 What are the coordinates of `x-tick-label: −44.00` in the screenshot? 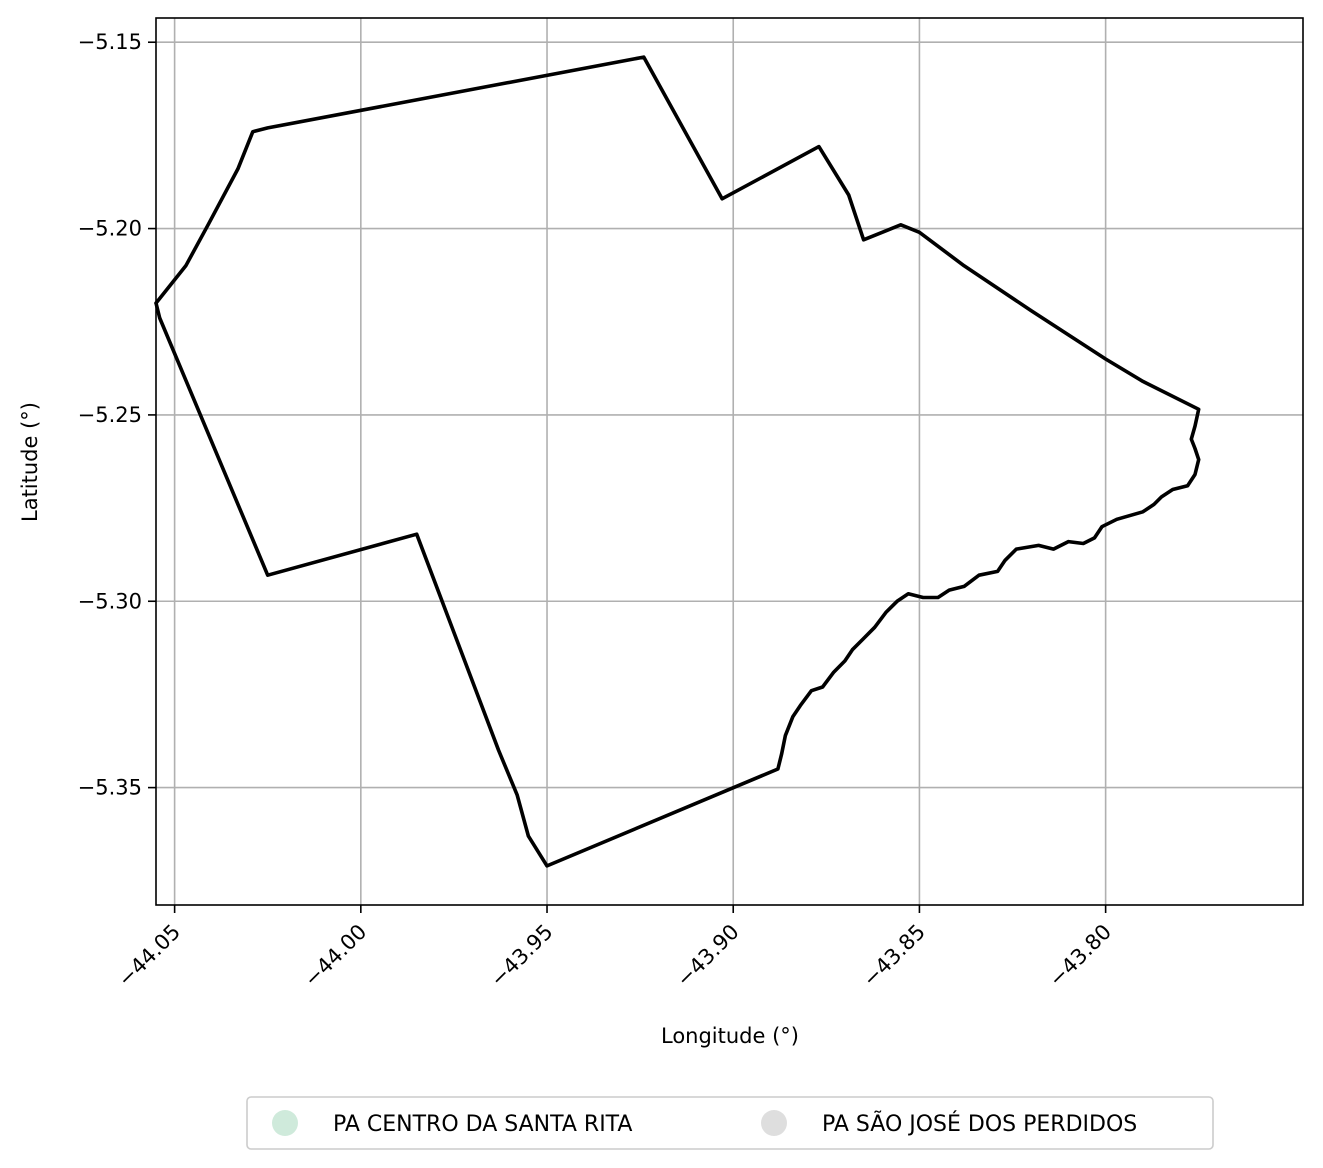 It's located at (335, 956).